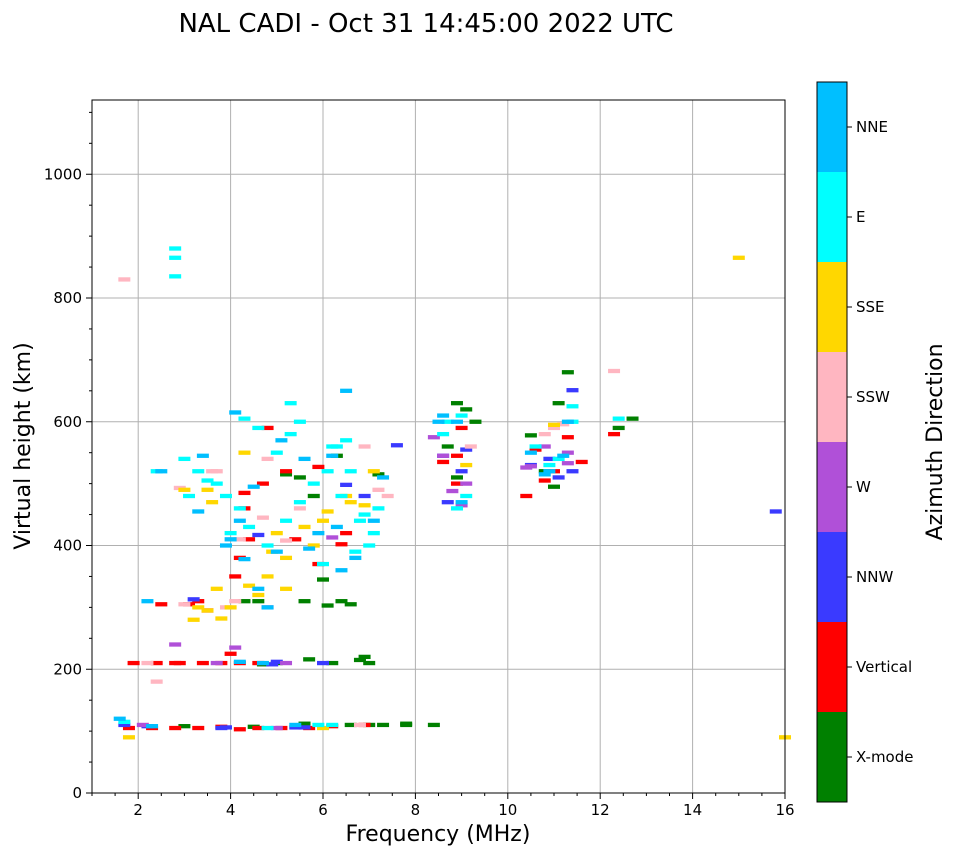 Image resolution: width=958 pixels, height=857 pixels. I want to click on colorbar-tick-label: E, so click(860, 217).